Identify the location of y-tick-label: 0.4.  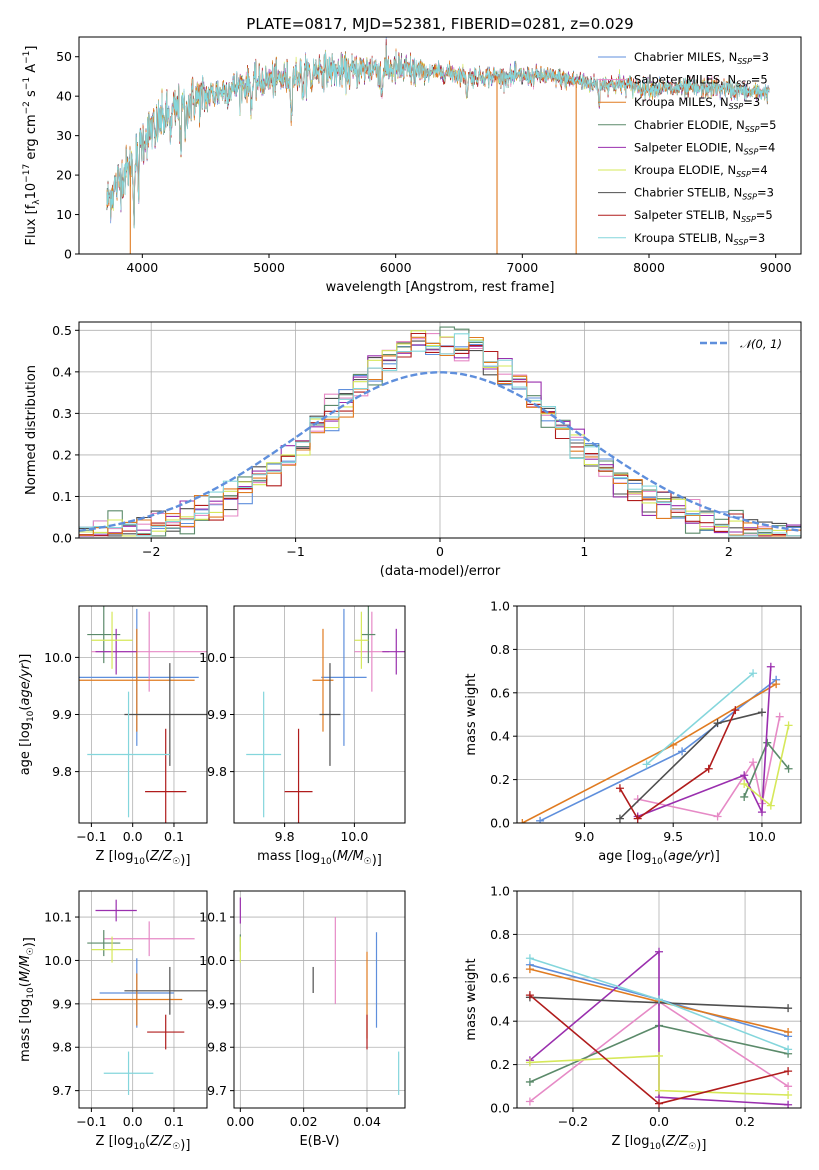
(500, 1021).